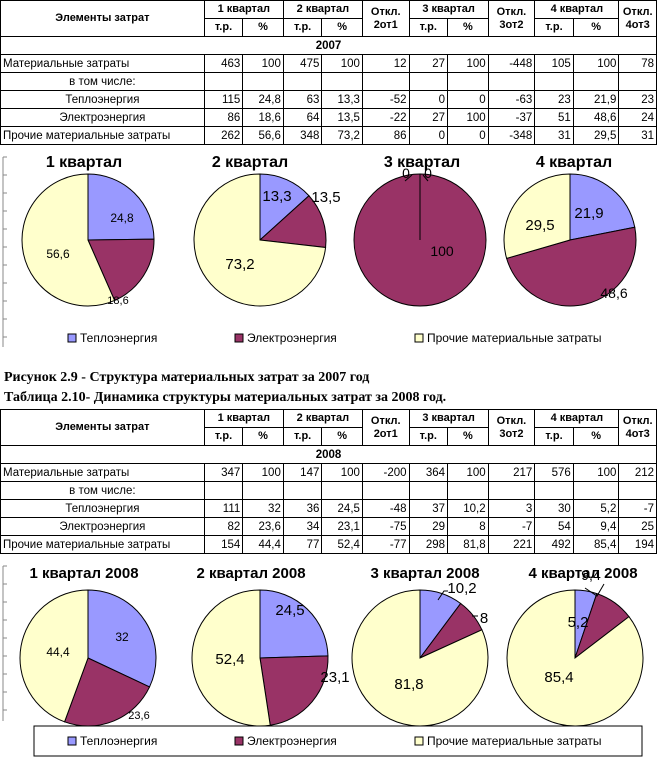 Image resolution: width=657 pixels, height=762 pixels. What do you see at coordinates (302, 135) in the screenshot?
I see `cell-q2tr: 348` at bounding box center [302, 135].